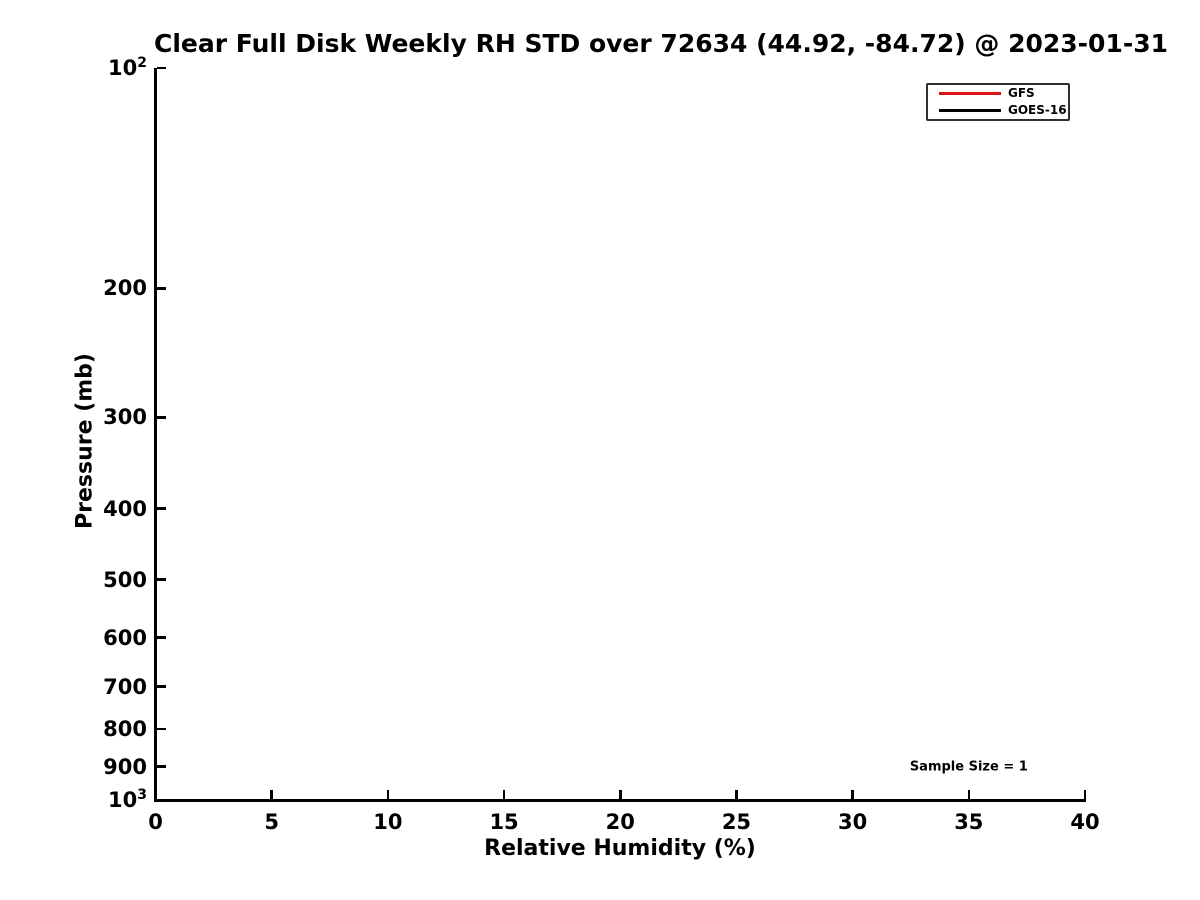  Describe the element at coordinates (125, 417) in the screenshot. I see `y-tick-label: 300` at that location.